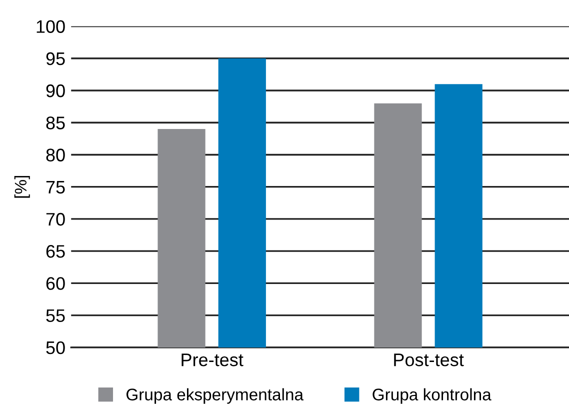  What do you see at coordinates (432, 396) in the screenshot?
I see `legend-label: Grupa kontrolna` at bounding box center [432, 396].